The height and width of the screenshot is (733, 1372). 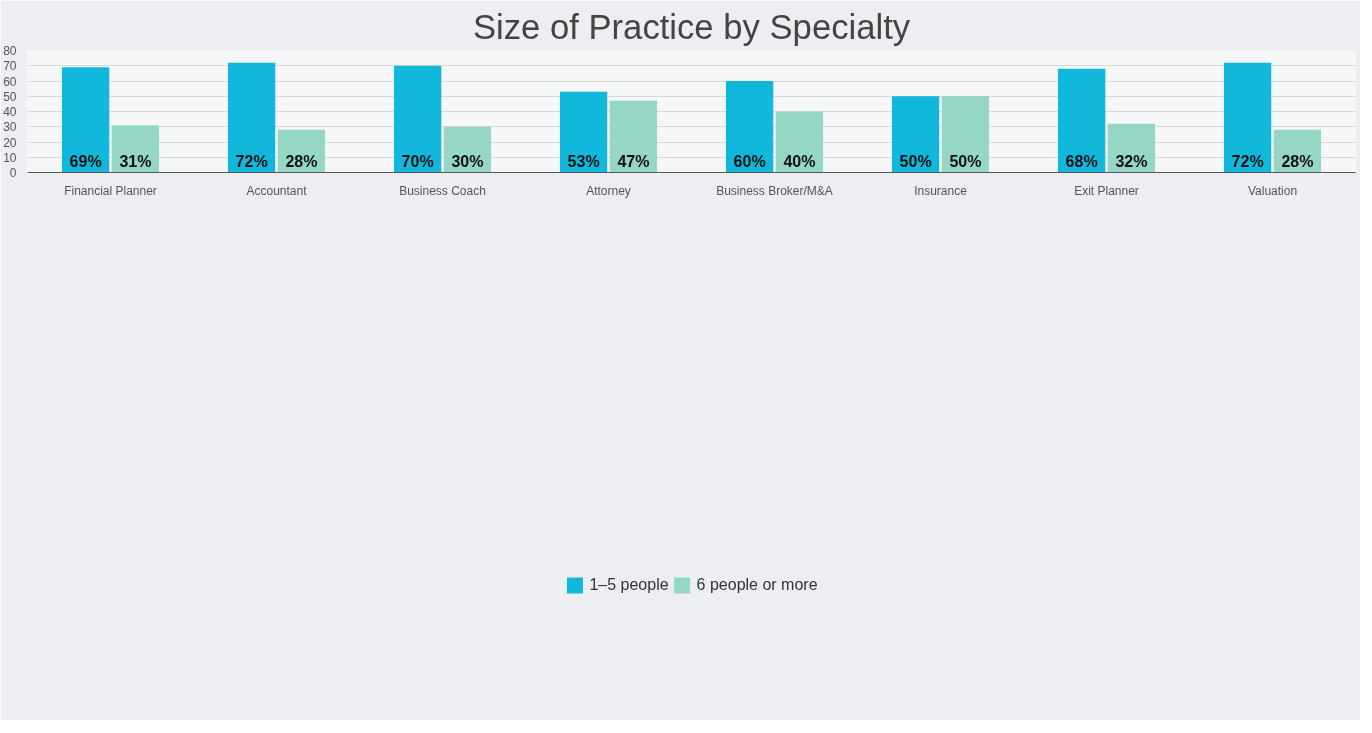 What do you see at coordinates (13, 173) in the screenshot?
I see `y-tick-label: 0` at bounding box center [13, 173].